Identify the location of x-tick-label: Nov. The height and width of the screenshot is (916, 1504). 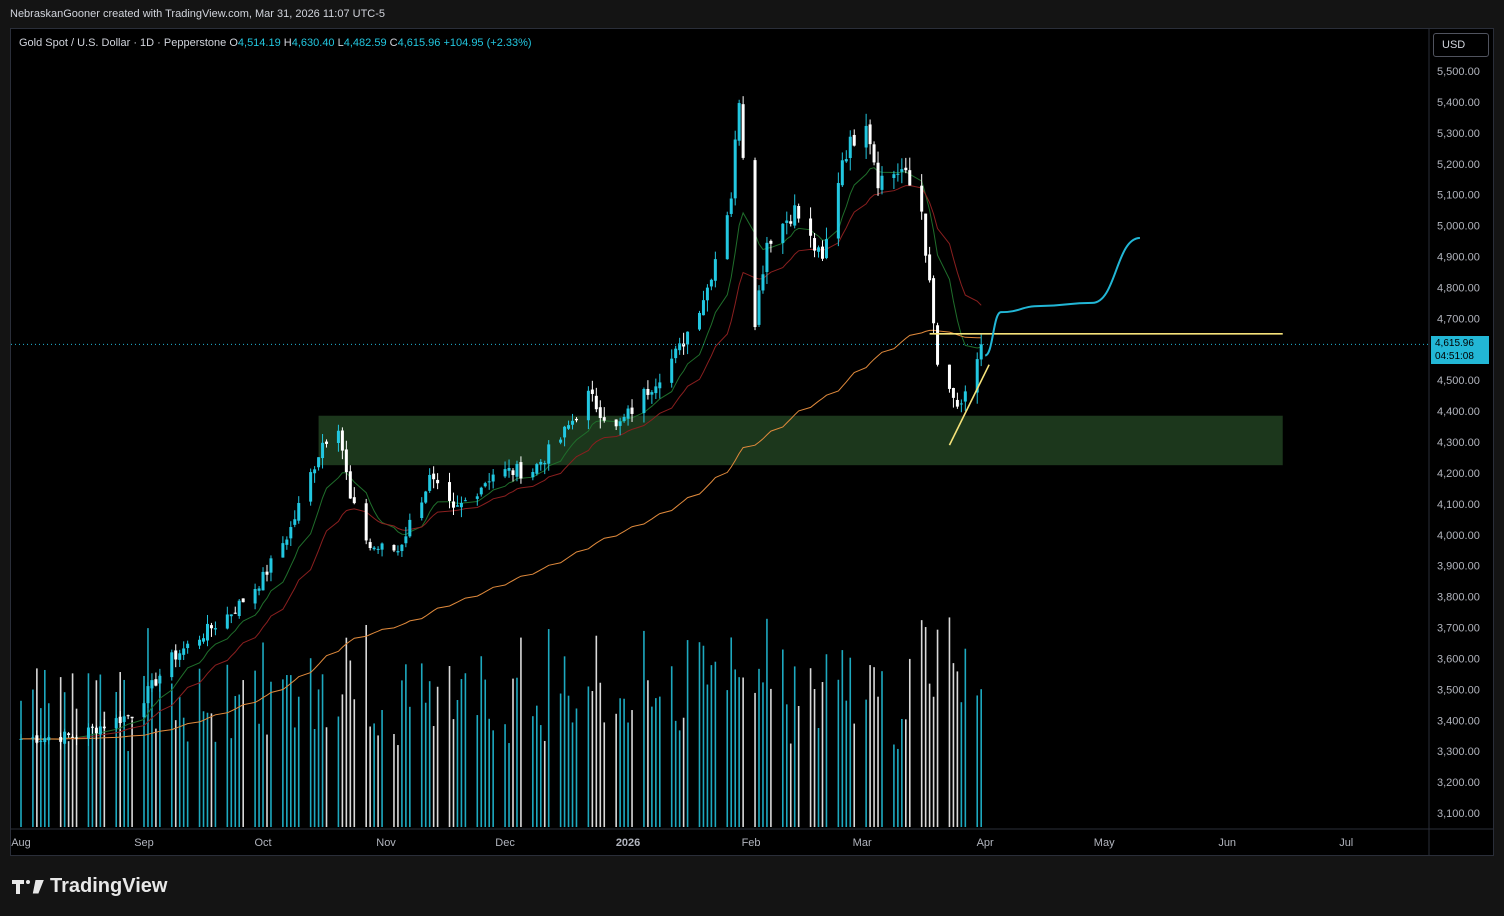
(386, 843).